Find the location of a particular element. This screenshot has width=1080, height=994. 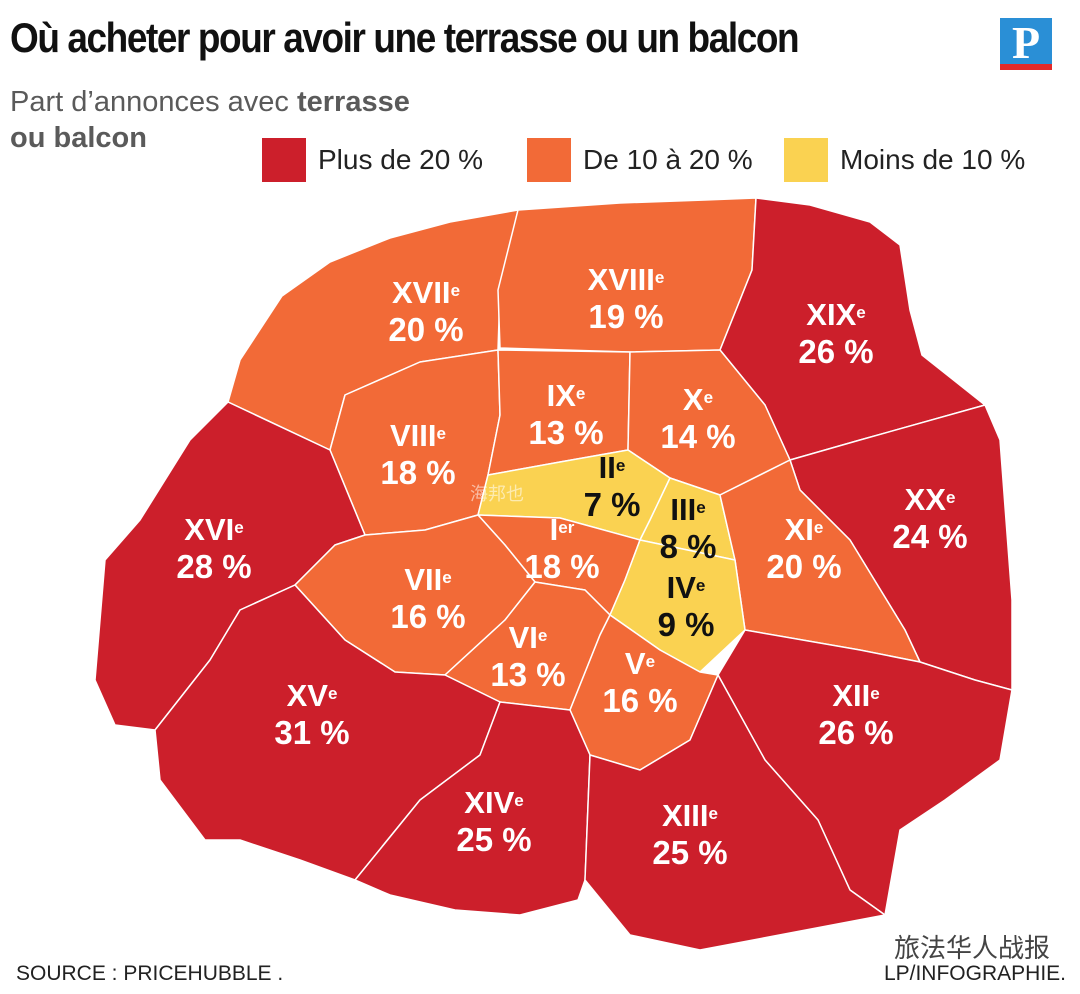

legend-label-low: Moins de 10 % is located at coordinates (933, 159).